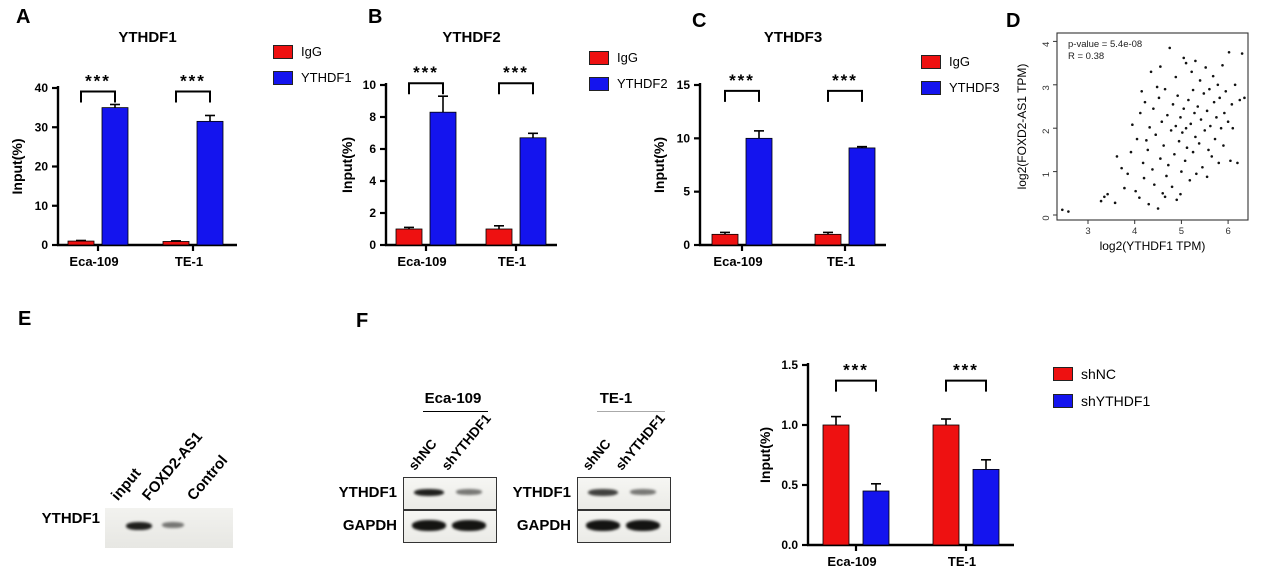 The image size is (1268, 583). Describe the element at coordinates (42, 167) in the screenshot. I see `y-tick-label: 20` at that location.